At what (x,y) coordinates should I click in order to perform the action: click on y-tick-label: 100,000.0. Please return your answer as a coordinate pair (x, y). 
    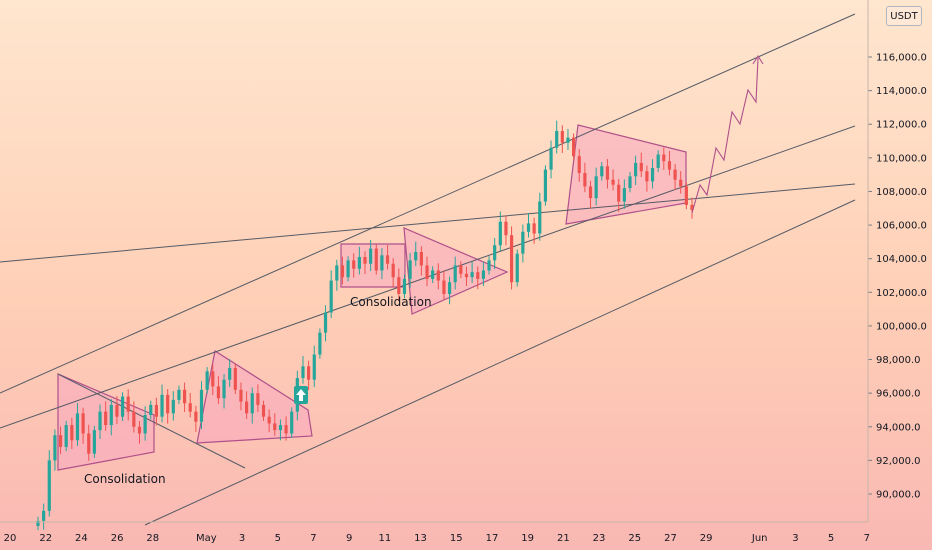
    Looking at the image, I should click on (901, 326).